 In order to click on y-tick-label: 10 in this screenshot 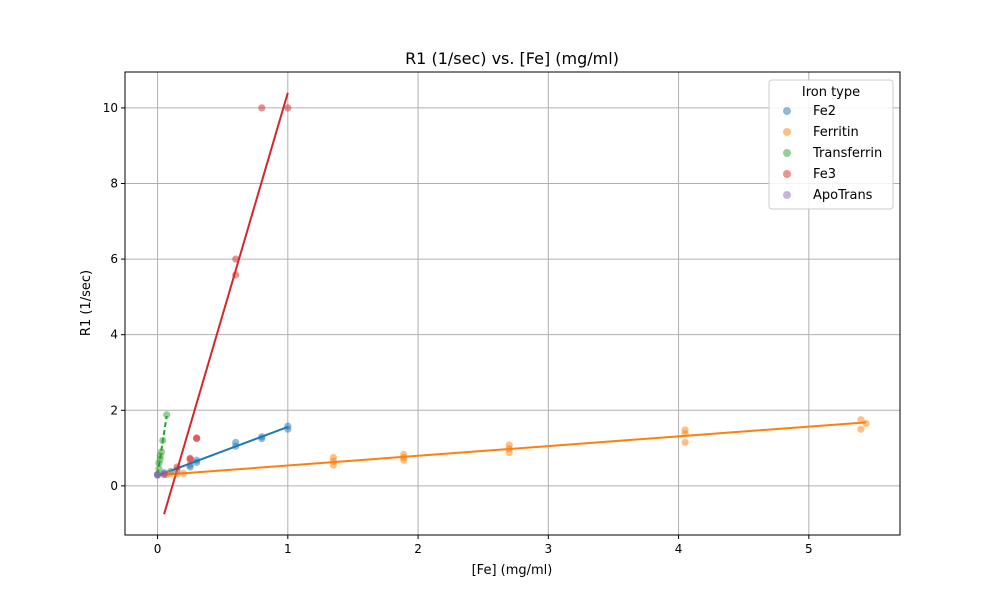, I will do `click(110, 108)`.